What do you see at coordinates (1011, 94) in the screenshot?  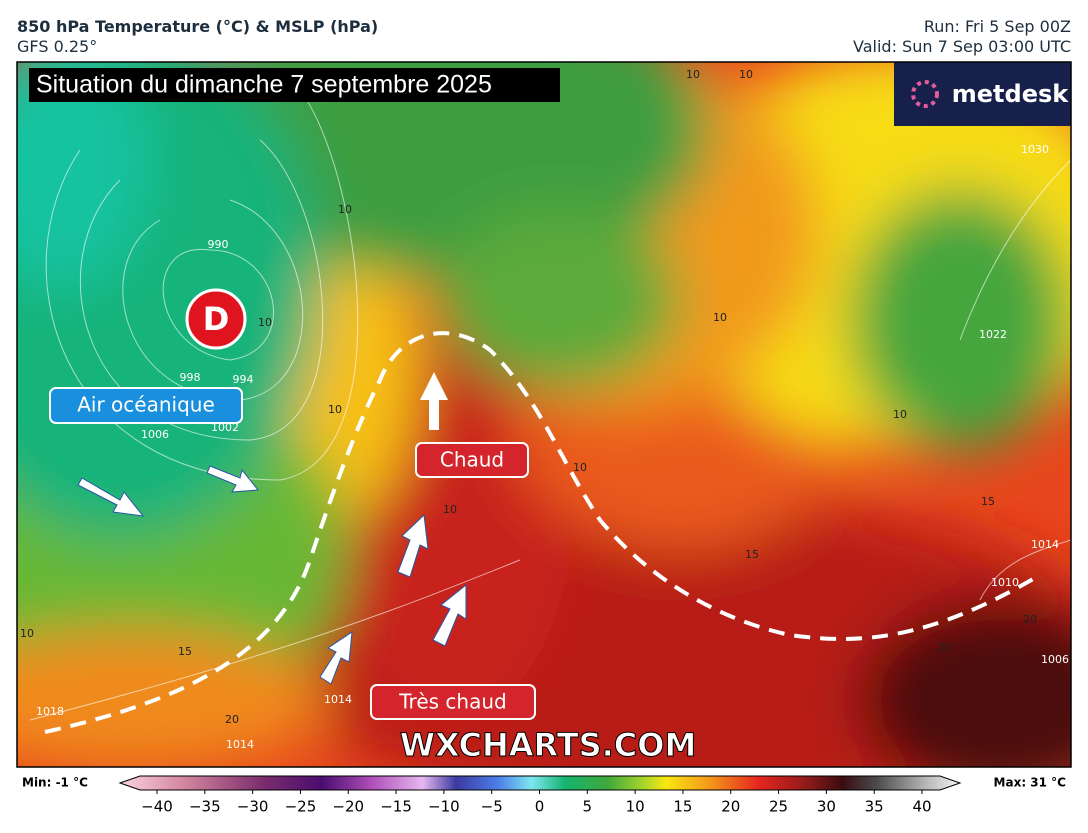 I see `logo: metdesk` at bounding box center [1011, 94].